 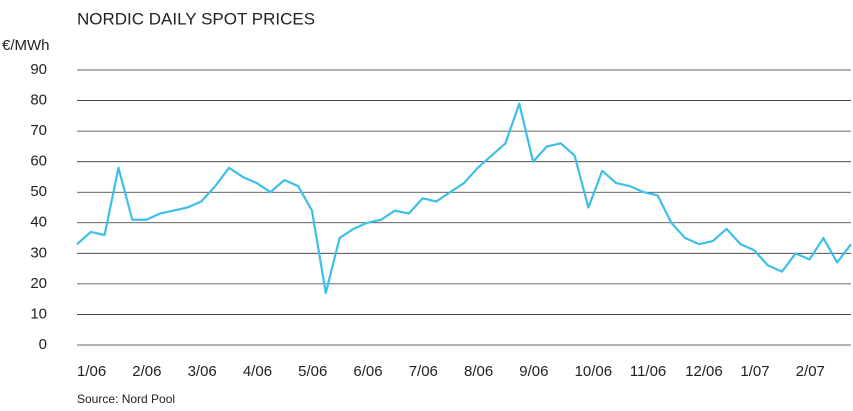 What do you see at coordinates (91, 371) in the screenshot?
I see `x-tick-label: 1/06` at bounding box center [91, 371].